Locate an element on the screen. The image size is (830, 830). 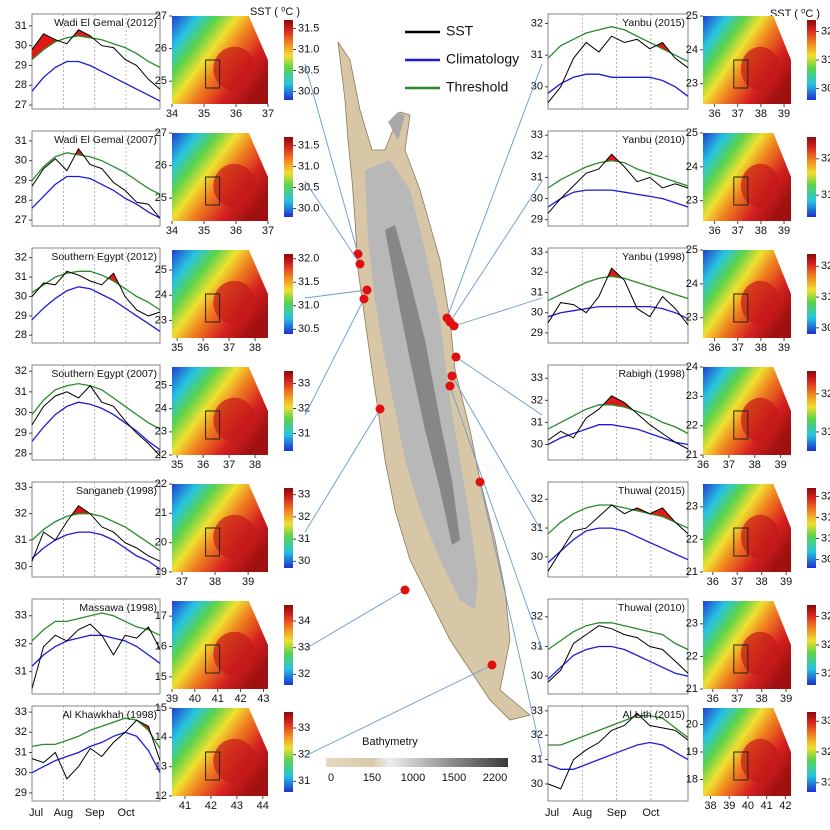
colorbar-tick-label: 31 is located at coordinates (825, 195).